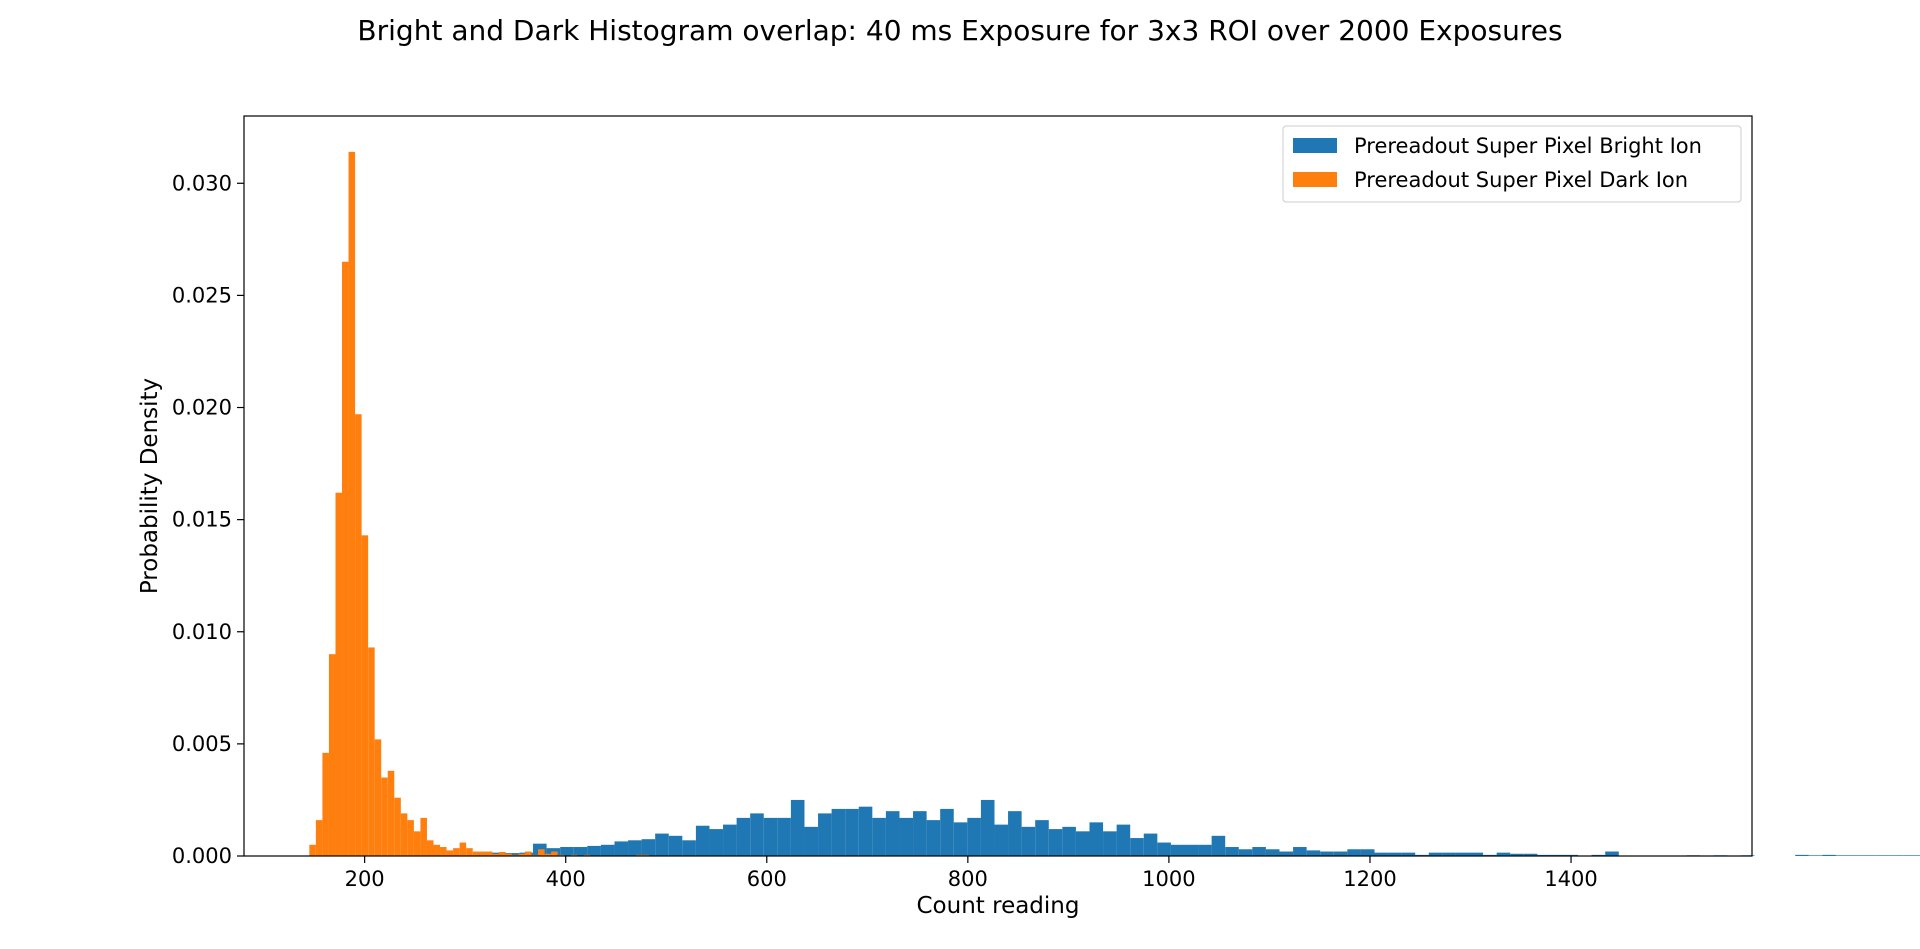  What do you see at coordinates (202, 632) in the screenshot?
I see `y-tick-label: 0.010` at bounding box center [202, 632].